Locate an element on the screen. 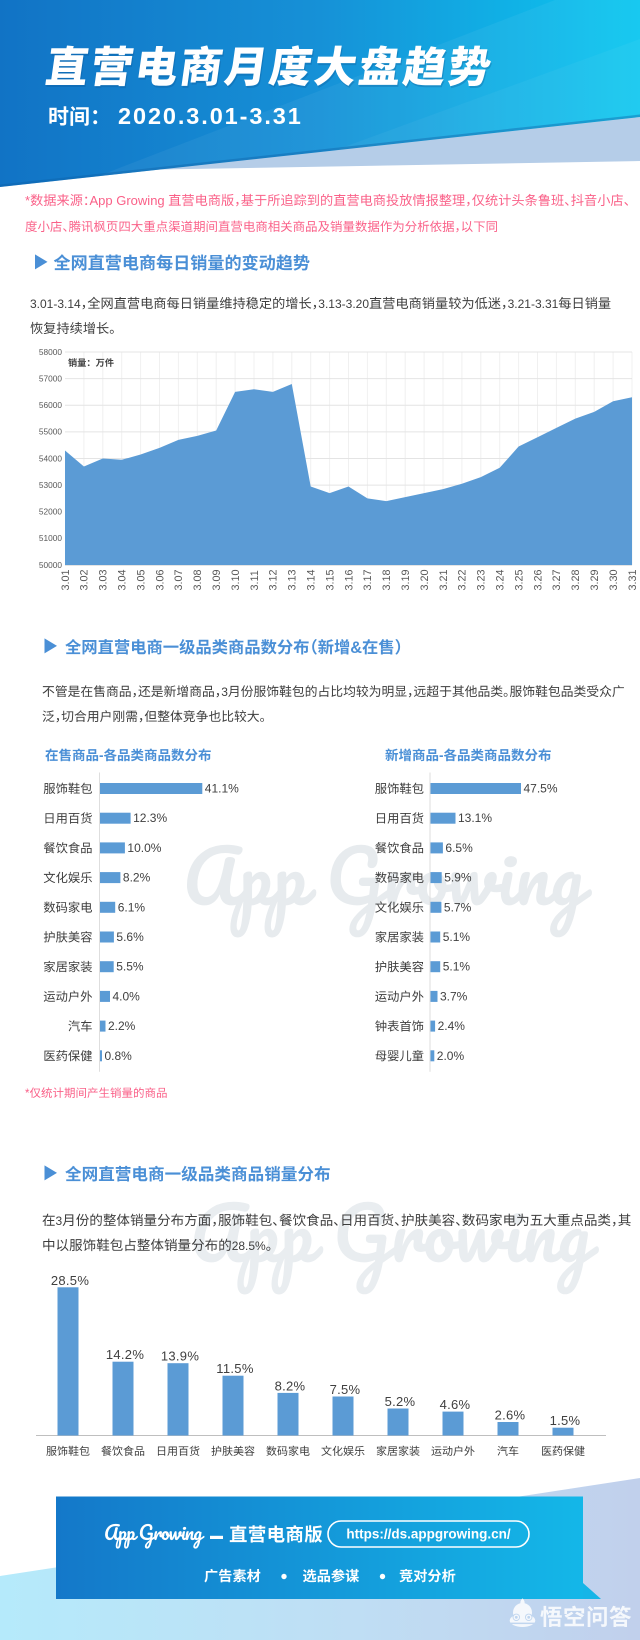  svg-text: 3.18 is located at coordinates (387, 579).